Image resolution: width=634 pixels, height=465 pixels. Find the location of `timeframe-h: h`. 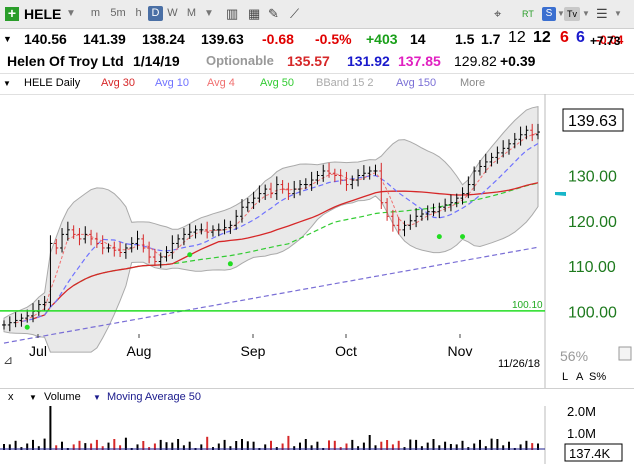

timeframe-h: h is located at coordinates (138, 13).